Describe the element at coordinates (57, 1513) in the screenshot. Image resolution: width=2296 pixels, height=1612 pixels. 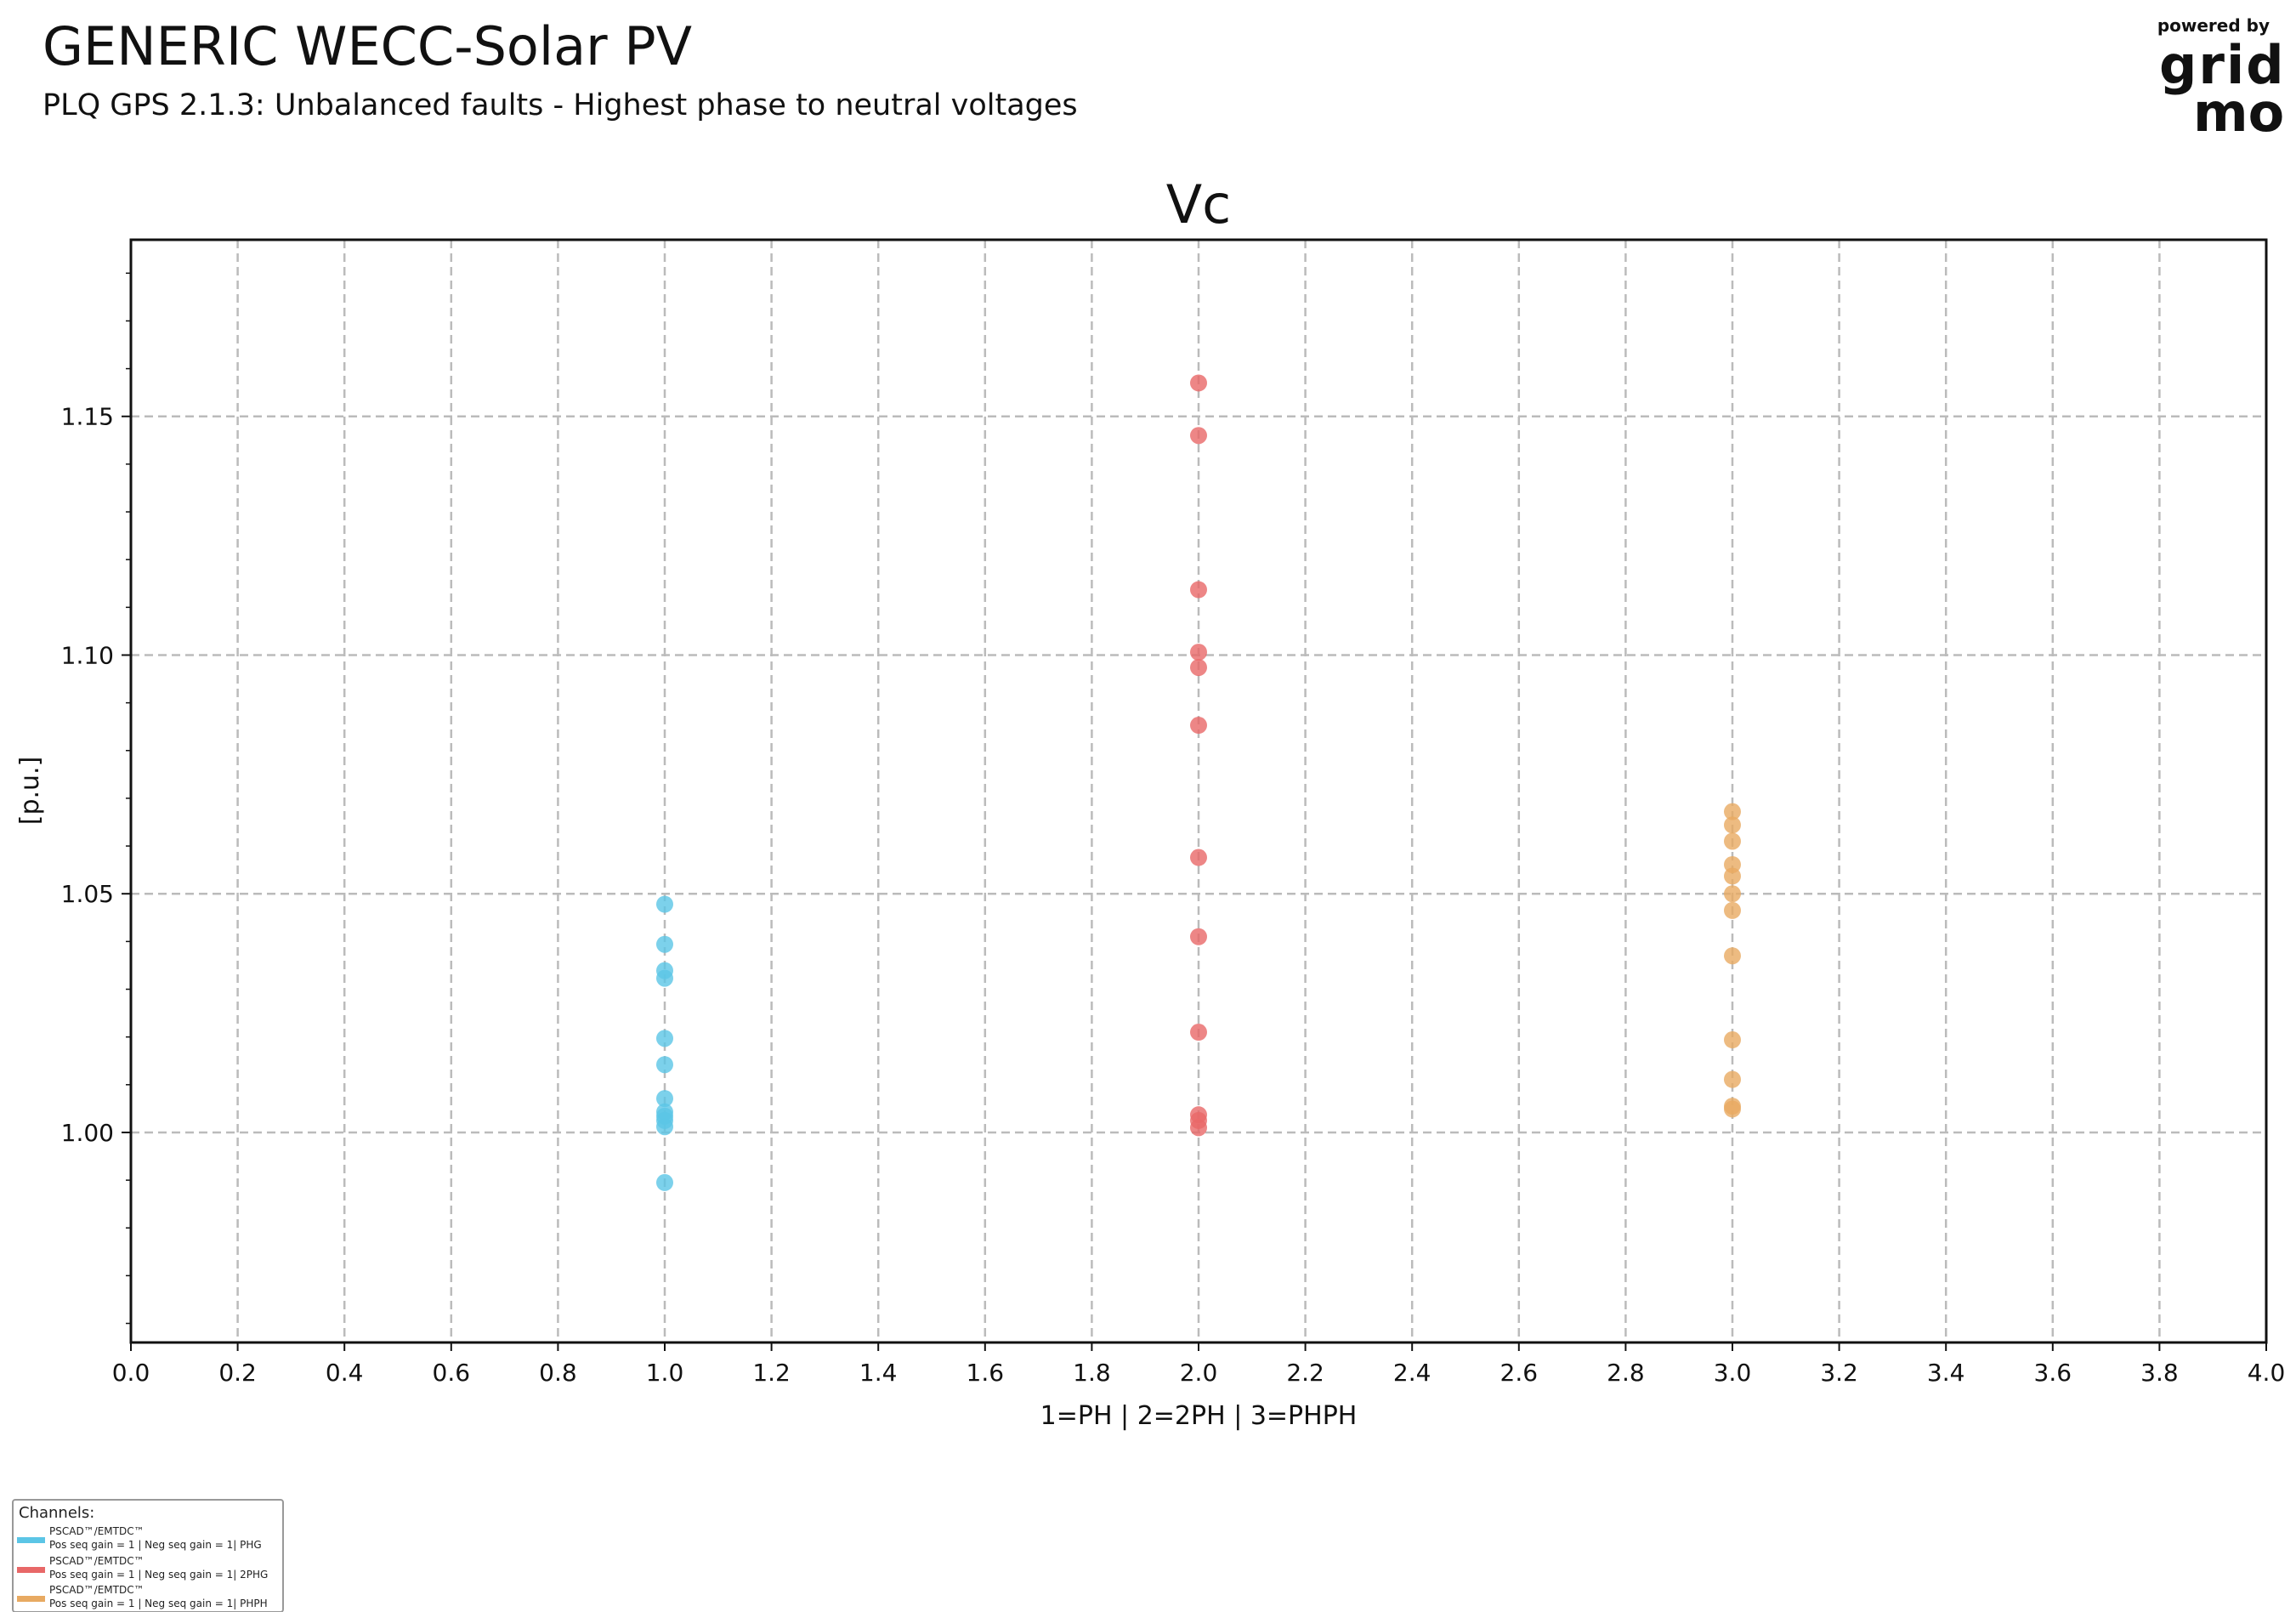
I see `legend-header: Channels:` at that location.